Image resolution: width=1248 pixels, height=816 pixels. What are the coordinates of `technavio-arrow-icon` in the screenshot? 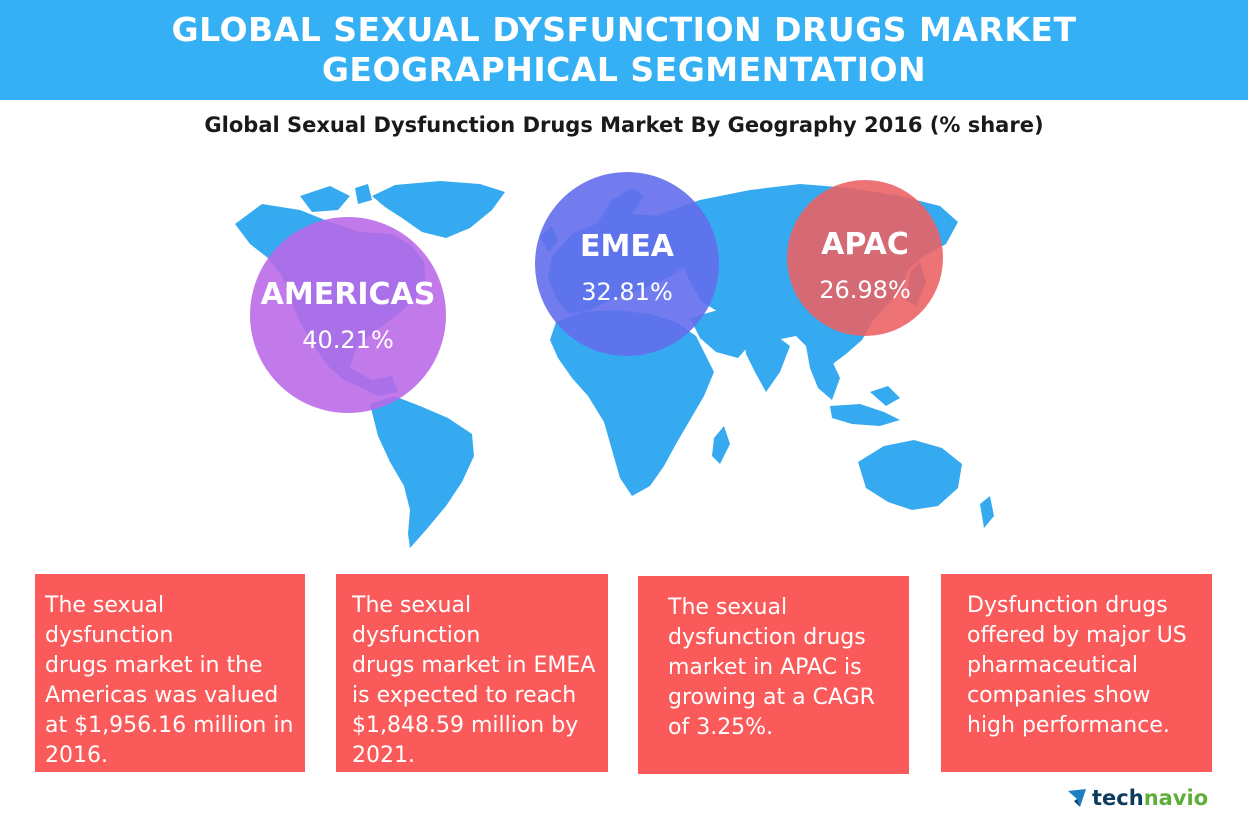 It's located at (1077, 798).